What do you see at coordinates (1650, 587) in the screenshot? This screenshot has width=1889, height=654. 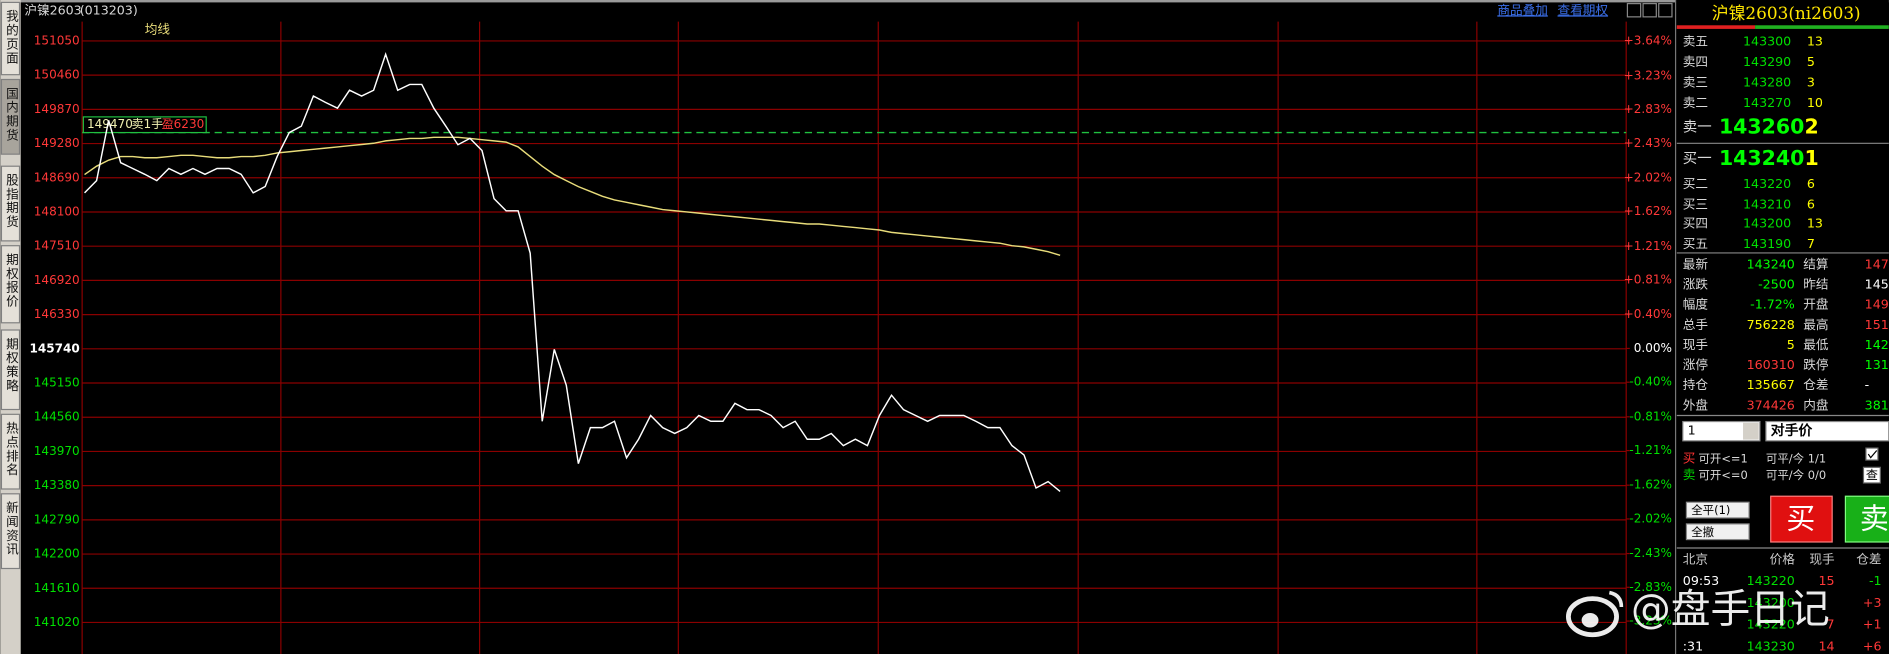 I see `y2-tick-label: -2.83%` at bounding box center [1650, 587].